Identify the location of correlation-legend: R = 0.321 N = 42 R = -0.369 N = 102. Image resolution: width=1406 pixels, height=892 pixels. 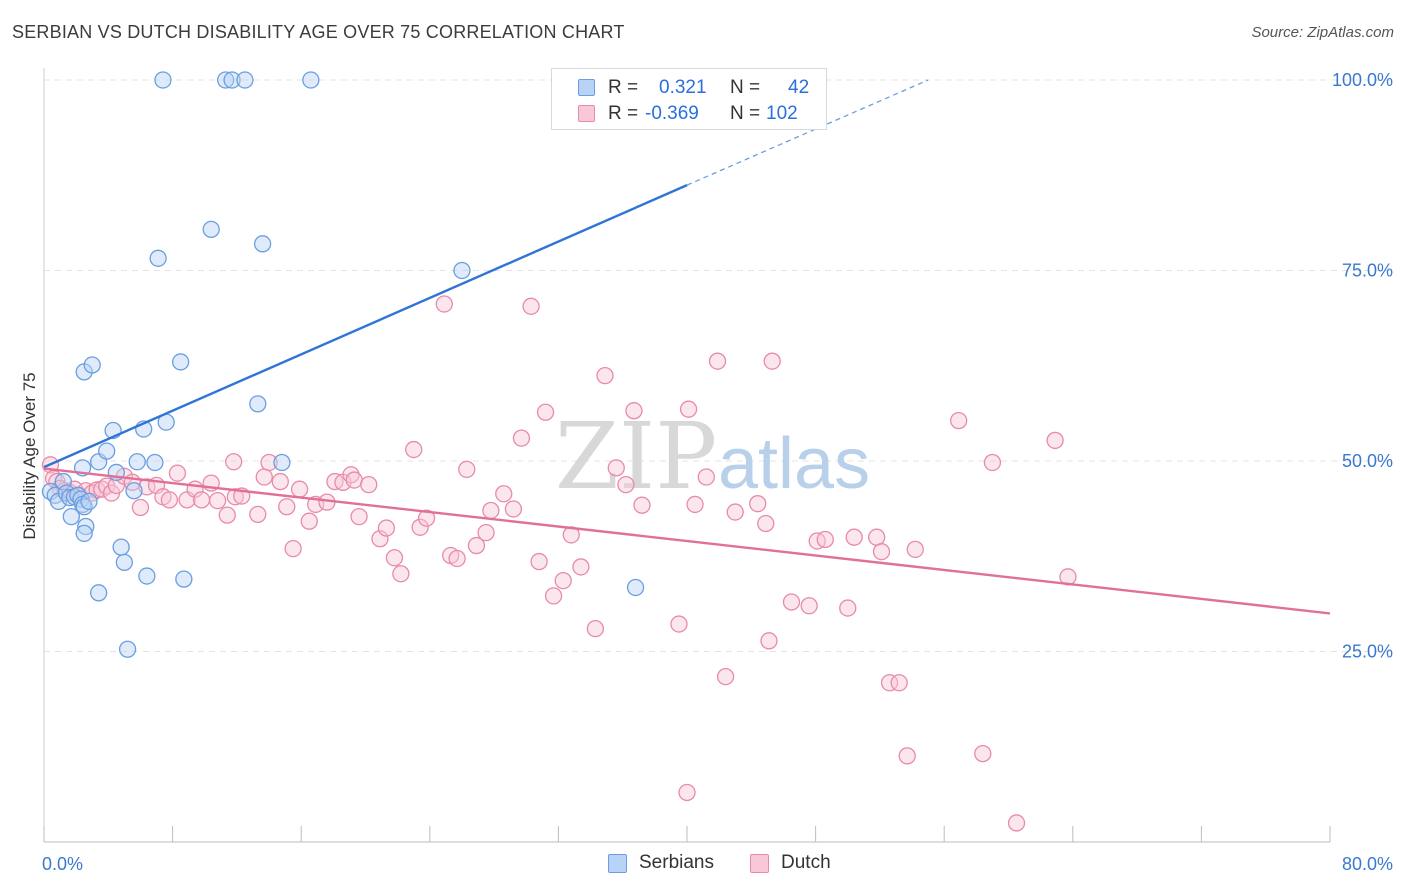
(689, 99).